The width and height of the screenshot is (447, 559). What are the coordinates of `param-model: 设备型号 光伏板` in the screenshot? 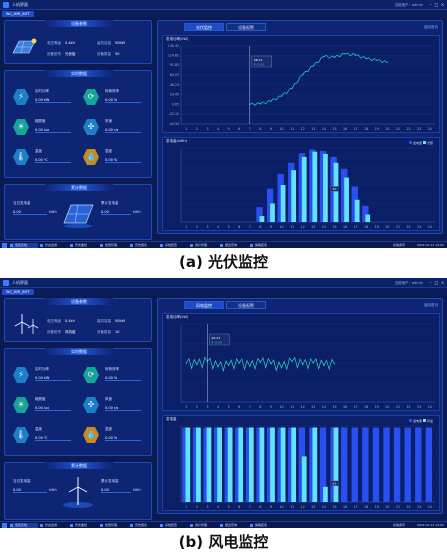 It's located at (61, 54).